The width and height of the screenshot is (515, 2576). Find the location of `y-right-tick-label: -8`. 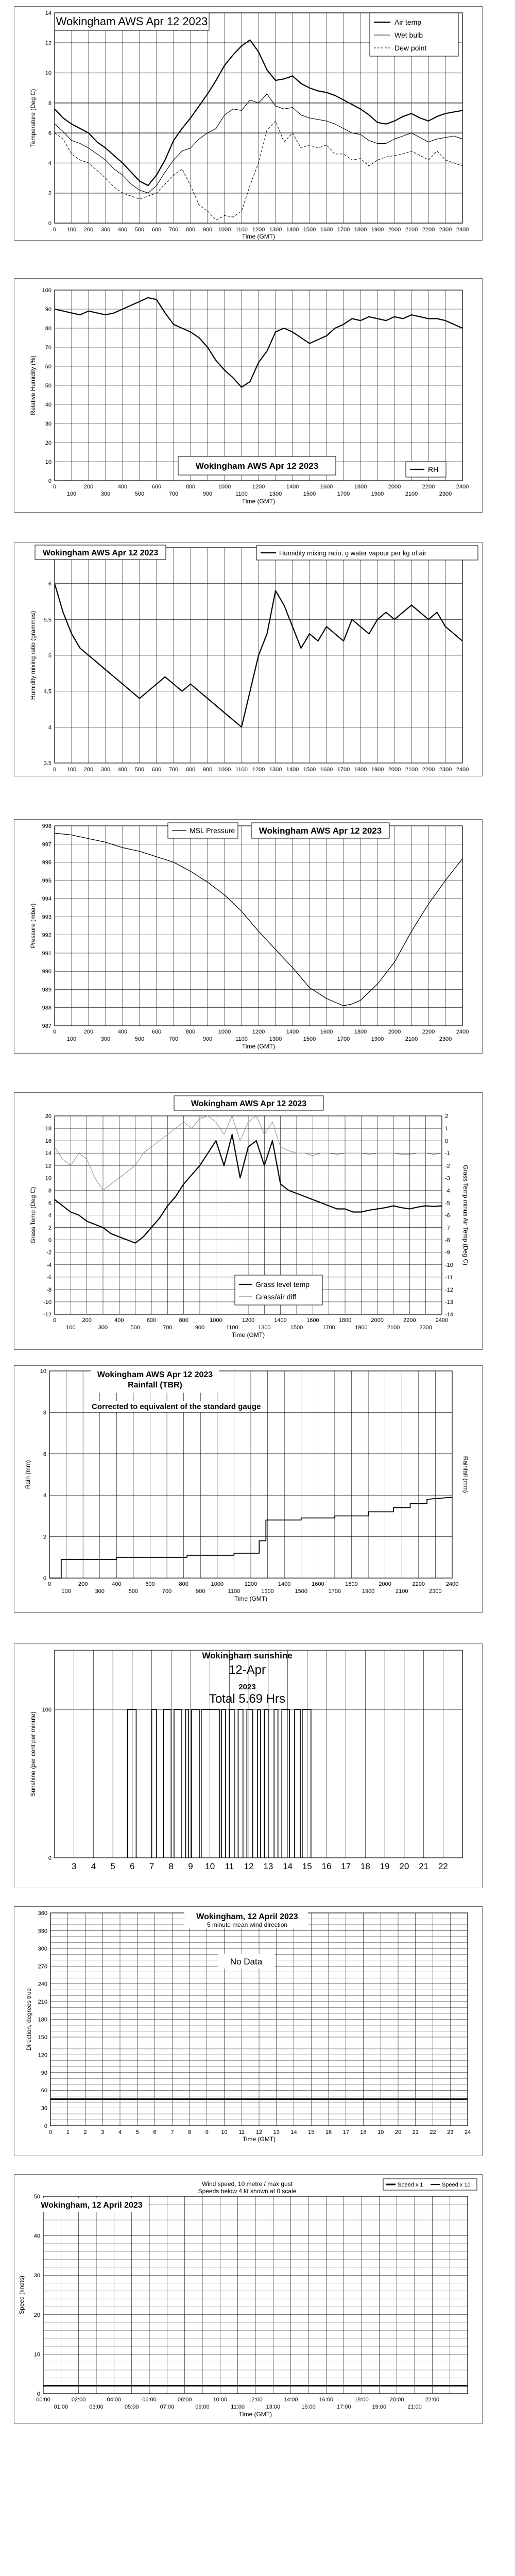

y-right-tick-label: -8 is located at coordinates (447, 1241).